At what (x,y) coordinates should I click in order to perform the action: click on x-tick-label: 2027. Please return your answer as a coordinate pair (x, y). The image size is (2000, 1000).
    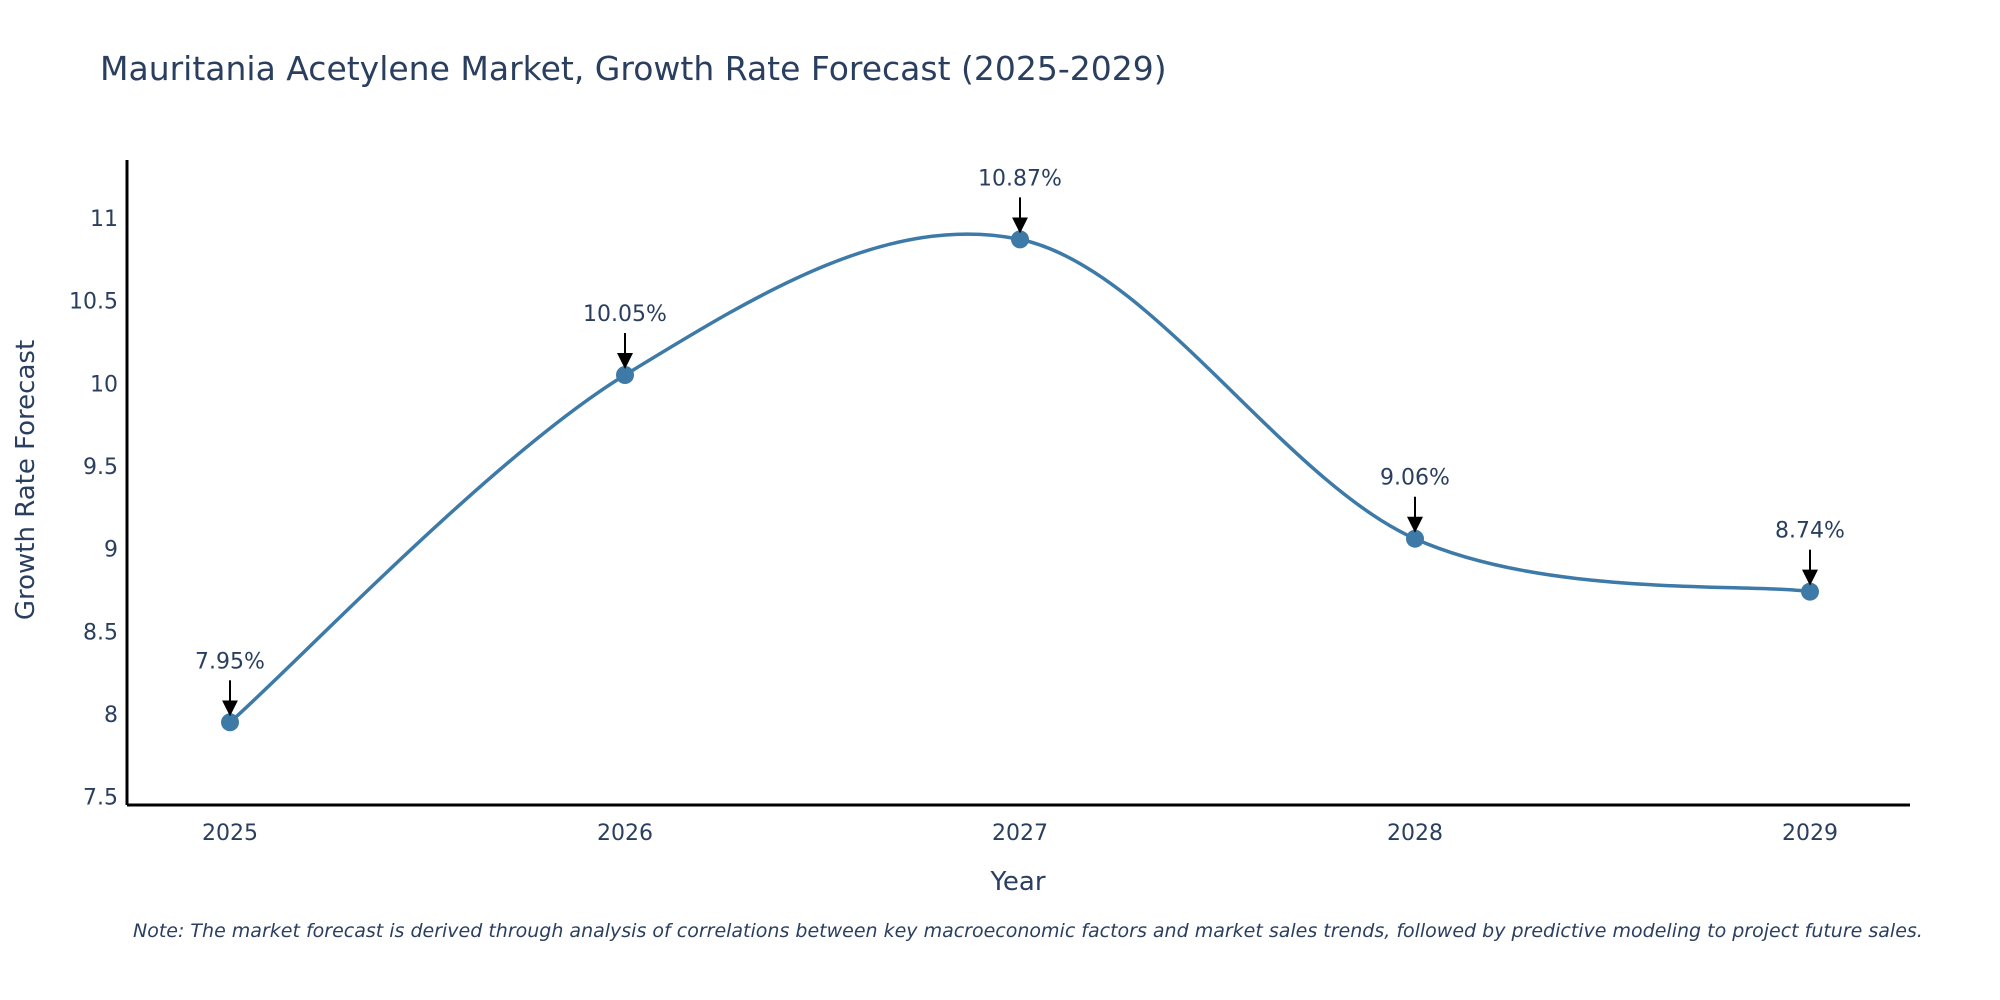
    Looking at the image, I should click on (1020, 833).